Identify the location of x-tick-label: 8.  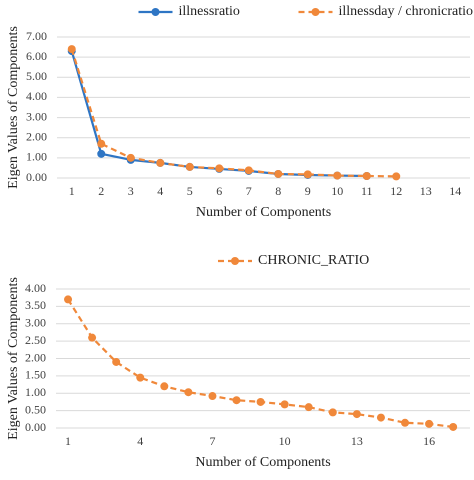
(278, 191).